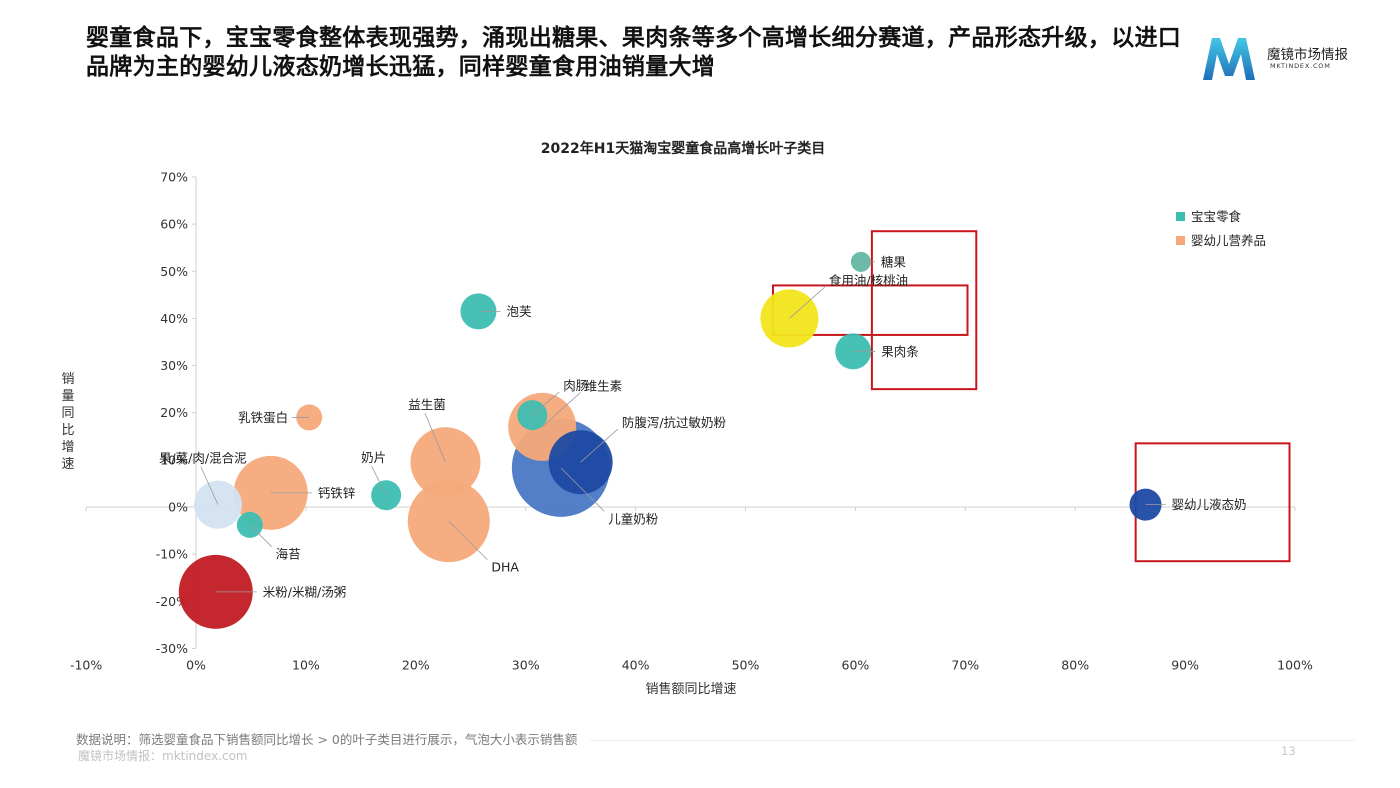  Describe the element at coordinates (965, 664) in the screenshot. I see `x-tick-label: 70%` at that location.